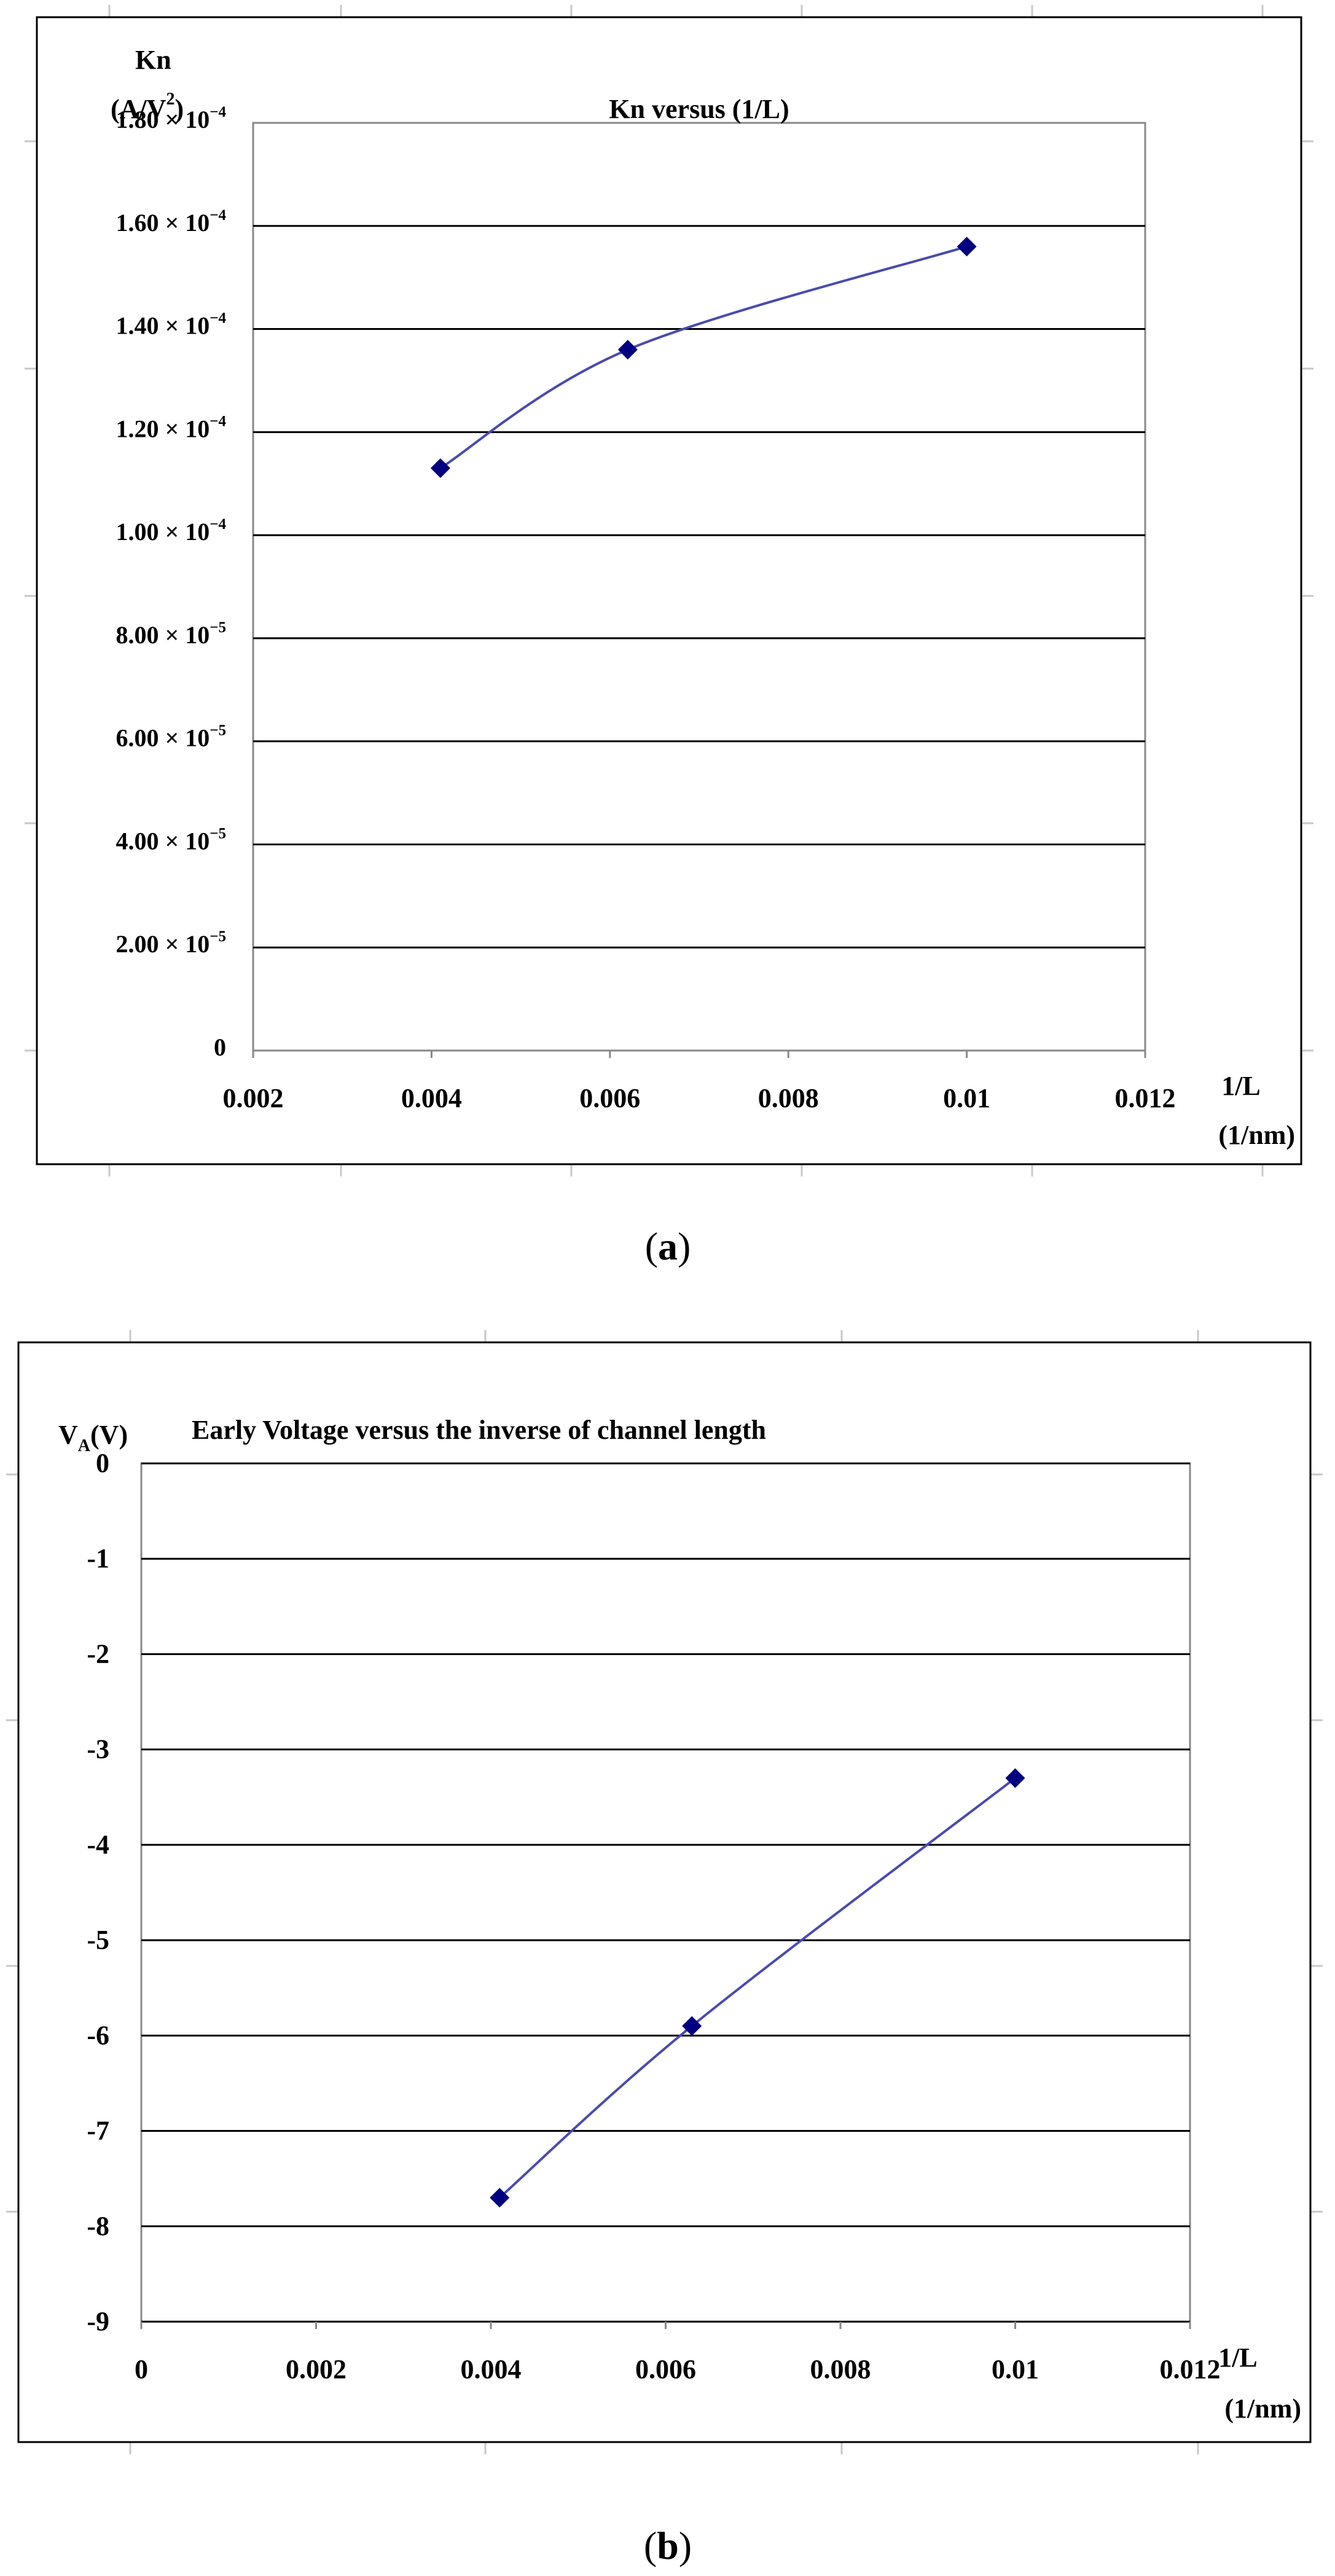 The width and height of the screenshot is (1335, 2576). I want to click on chart-b-xlabel-unit: (1/nm), so click(1262, 2409).